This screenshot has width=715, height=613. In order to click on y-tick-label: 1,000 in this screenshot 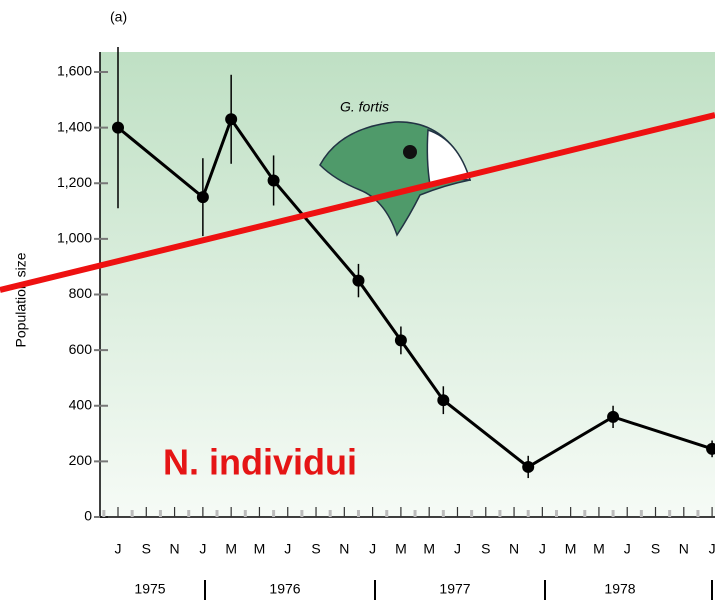, I will do `click(74, 238)`.